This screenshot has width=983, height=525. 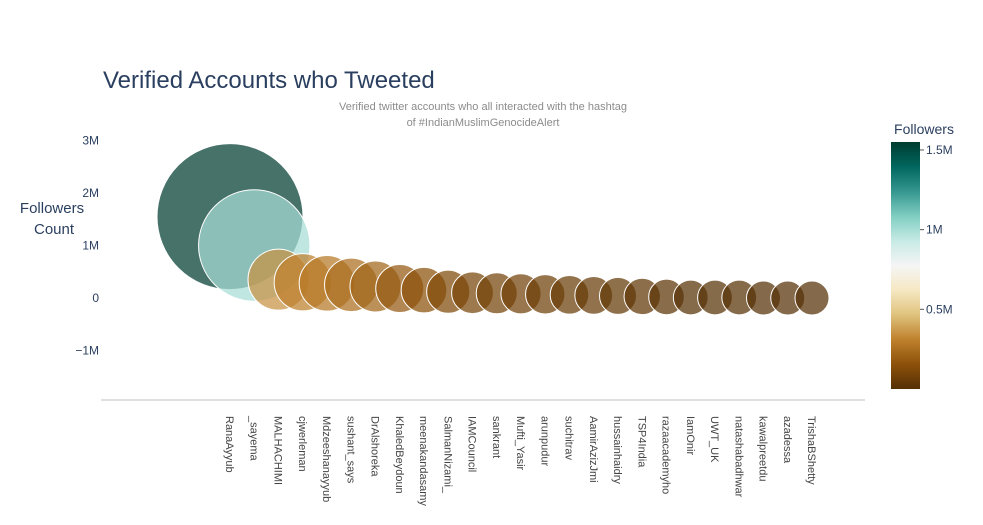 I want to click on bubble-TrishaBShetty, so click(x=812, y=298).